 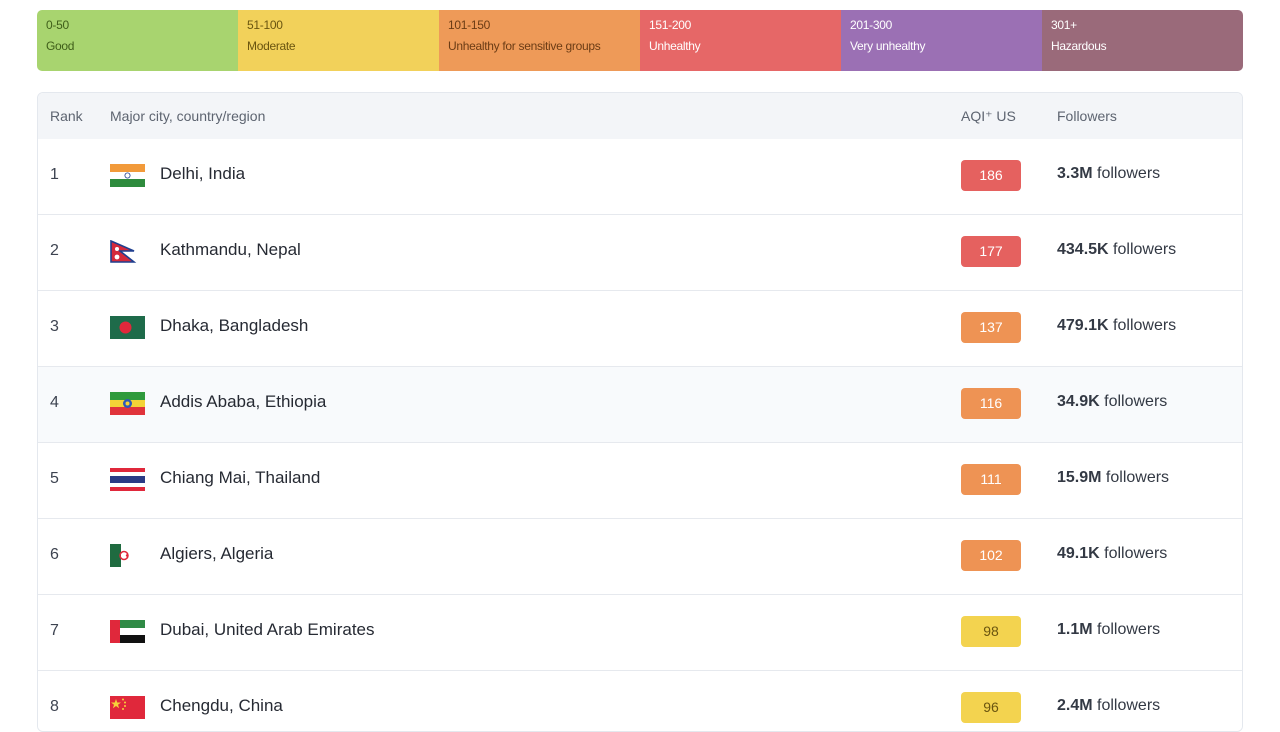 I want to click on table-row: 3 Dhaka, Bangladesh 137 479.1K followers, so click(x=640, y=329).